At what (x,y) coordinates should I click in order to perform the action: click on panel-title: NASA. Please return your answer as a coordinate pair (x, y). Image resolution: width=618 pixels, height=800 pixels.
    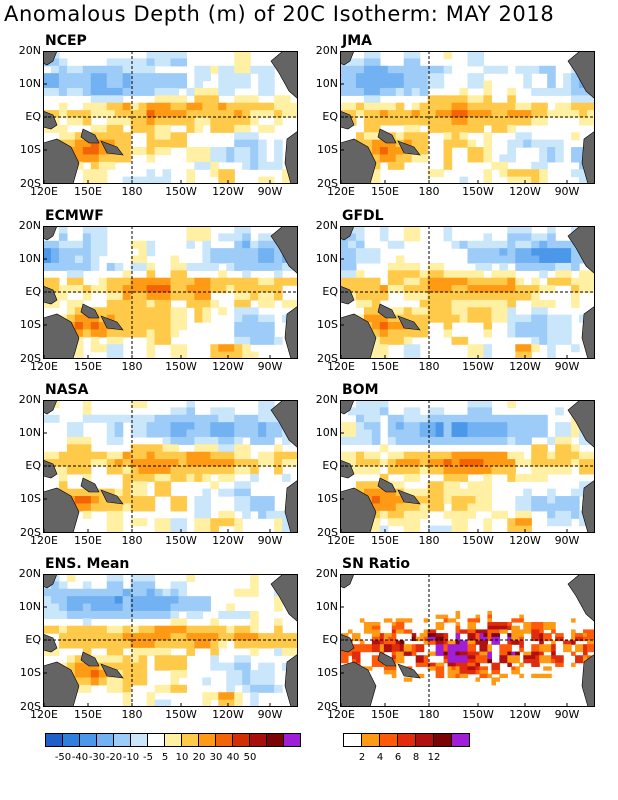
    Looking at the image, I should click on (67, 390).